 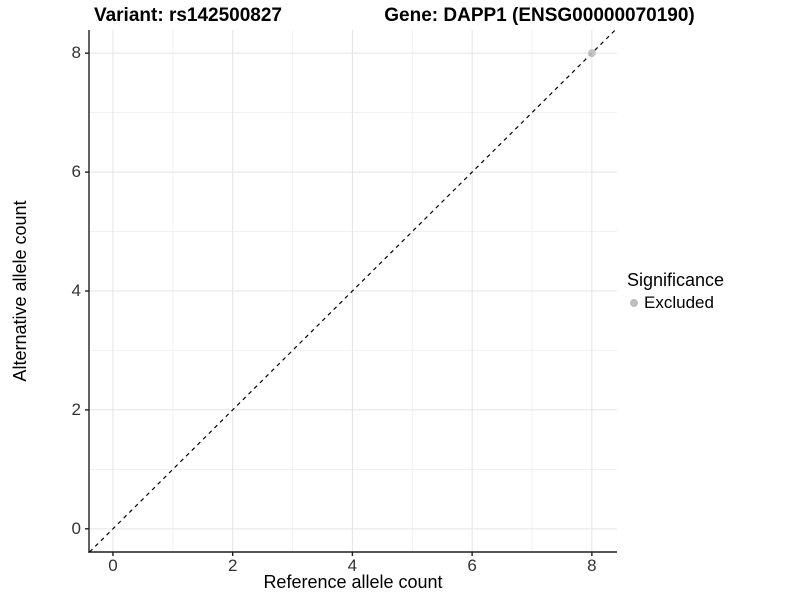 I want to click on legend-item: Excluded, so click(x=713, y=302).